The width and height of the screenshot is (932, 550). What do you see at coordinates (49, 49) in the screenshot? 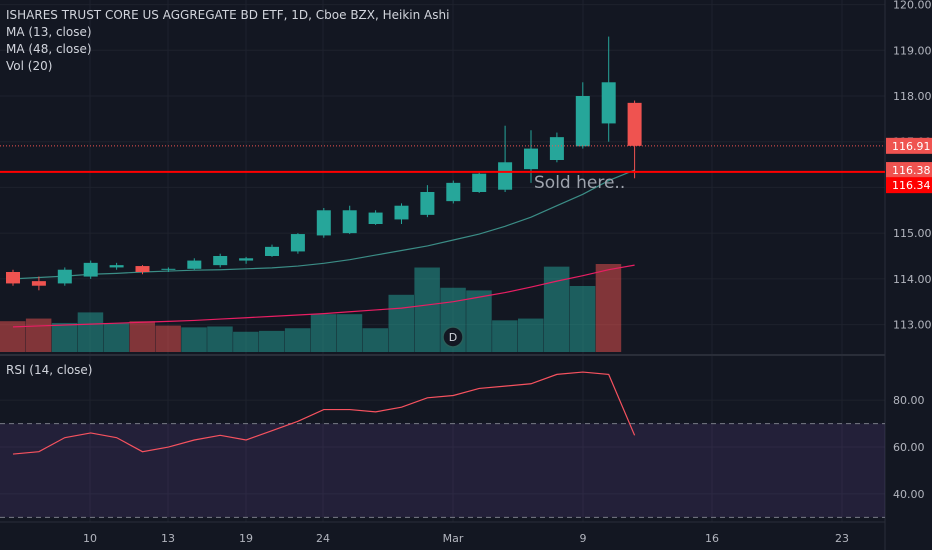
I see `legend-ma48: MA (48, close)` at bounding box center [49, 49].